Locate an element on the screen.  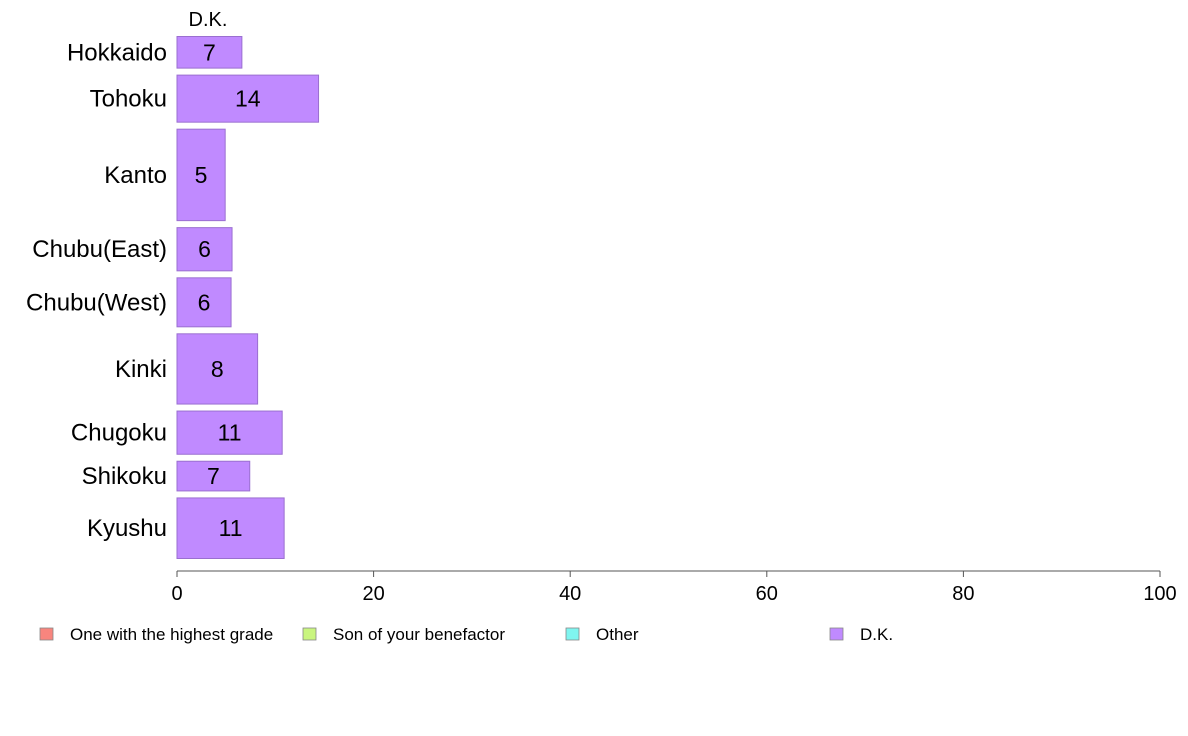
data-label: 8 is located at coordinates (217, 369).